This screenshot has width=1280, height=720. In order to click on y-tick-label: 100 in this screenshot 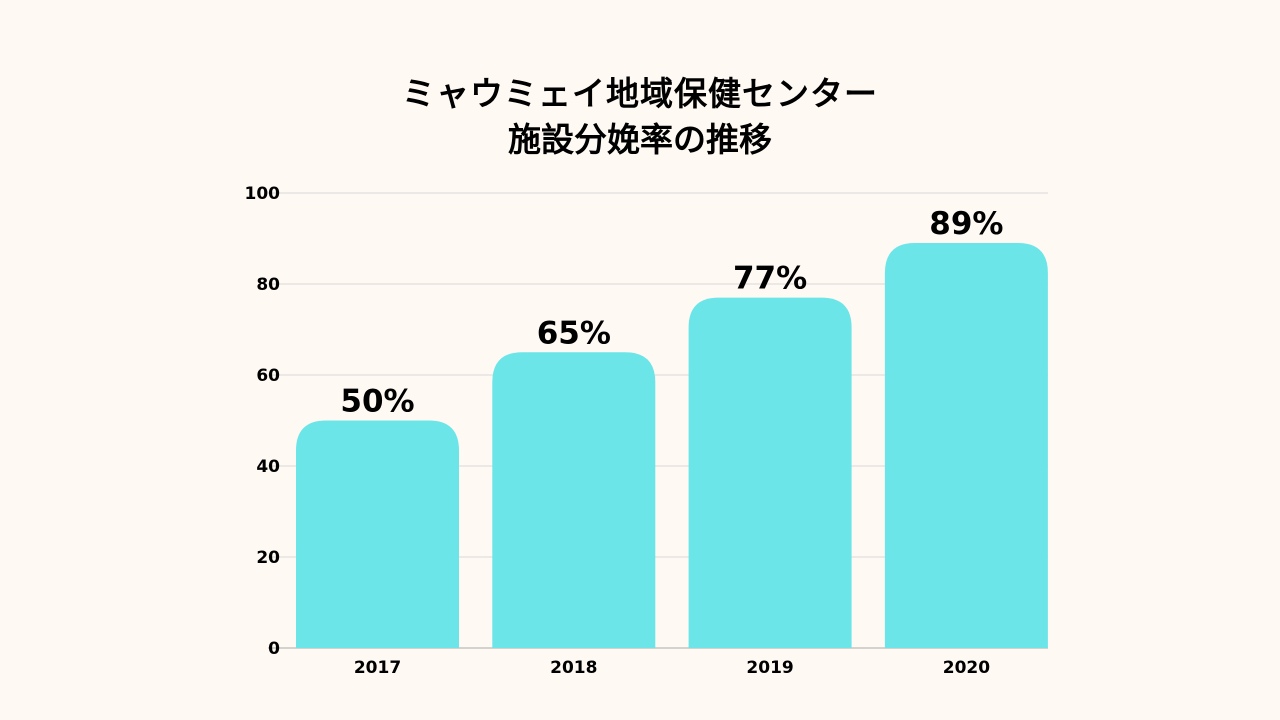, I will do `click(263, 194)`.